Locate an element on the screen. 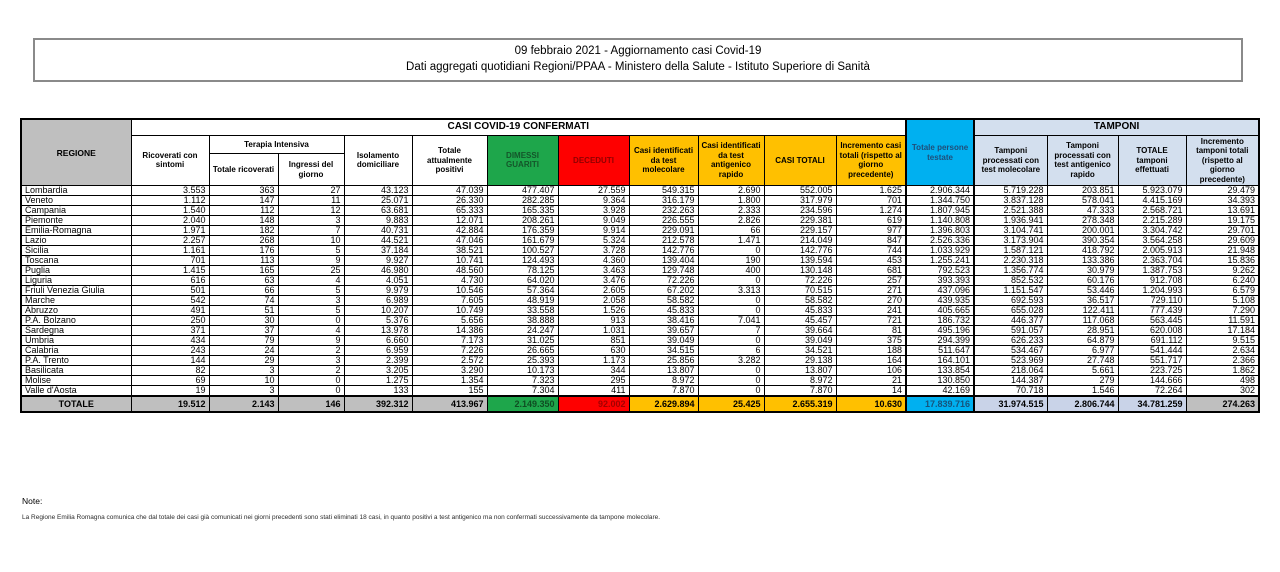 The width and height of the screenshot is (1280, 572). value-cell: 48.919 is located at coordinates (522, 301).